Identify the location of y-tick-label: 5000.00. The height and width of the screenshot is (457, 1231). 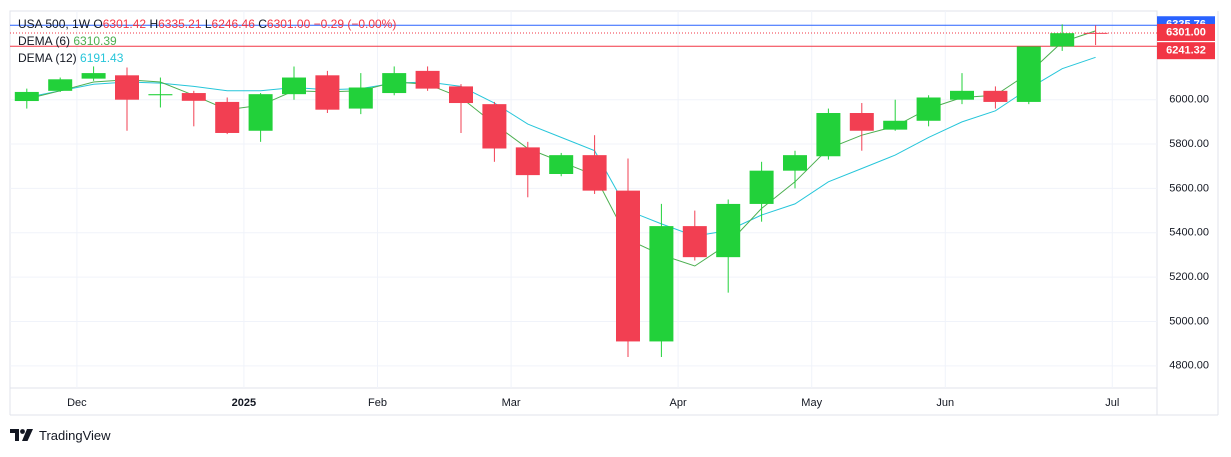
(1189, 321).